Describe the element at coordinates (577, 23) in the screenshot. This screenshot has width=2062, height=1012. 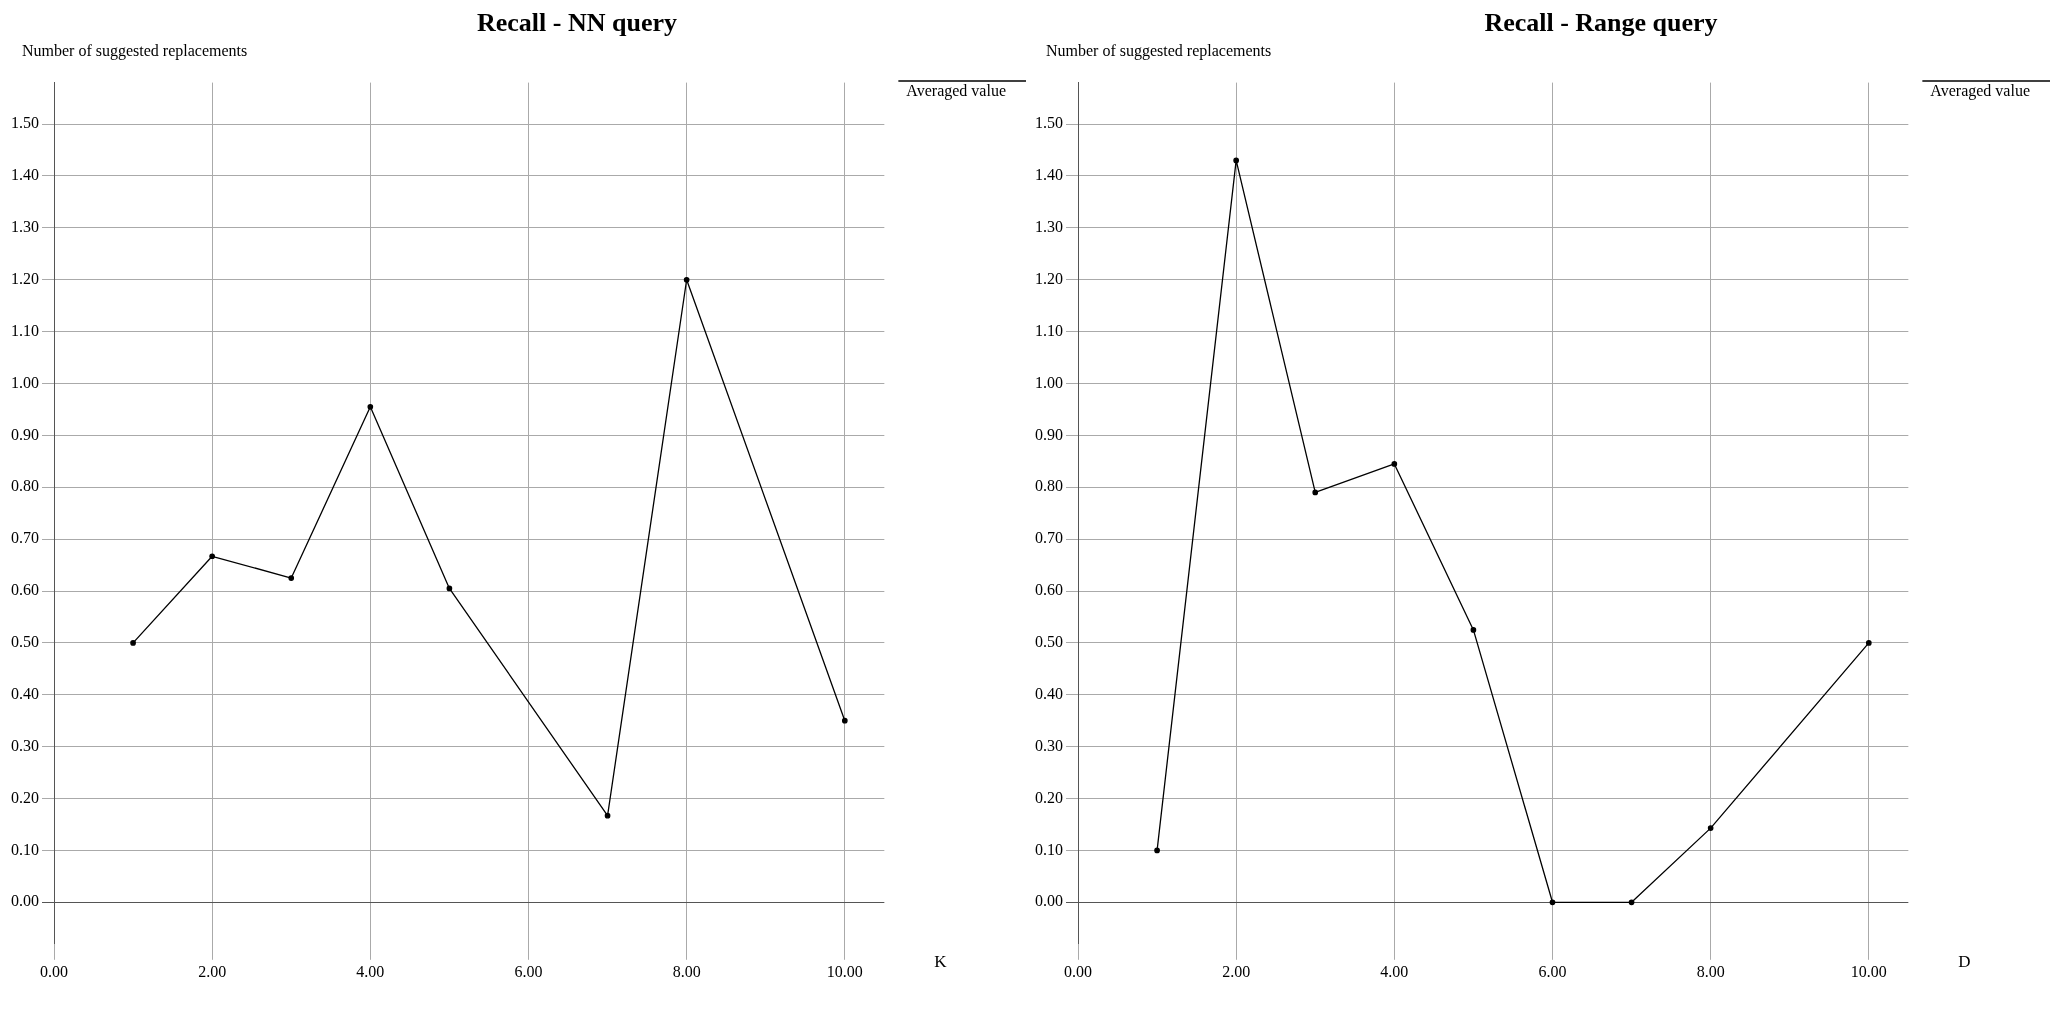
I see `chart-title: Recall - NN query` at that location.